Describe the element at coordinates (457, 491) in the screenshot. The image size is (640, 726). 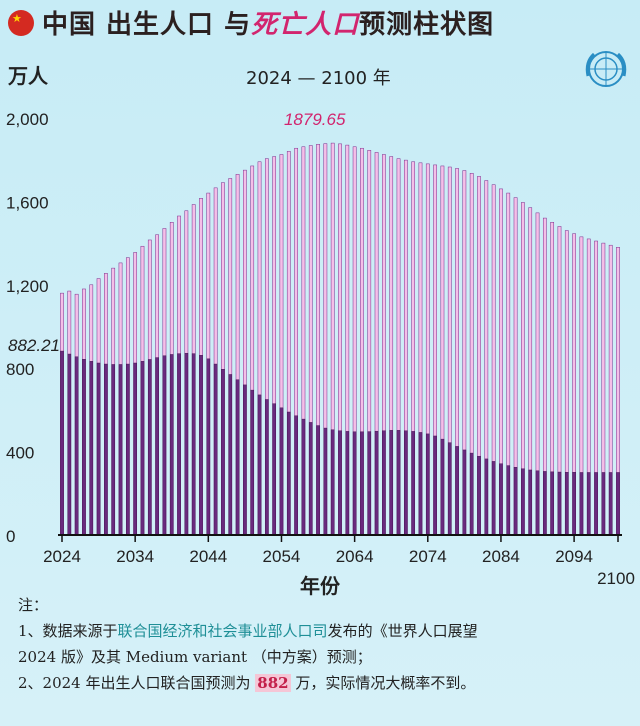
I see `births-bar-2078` at that location.